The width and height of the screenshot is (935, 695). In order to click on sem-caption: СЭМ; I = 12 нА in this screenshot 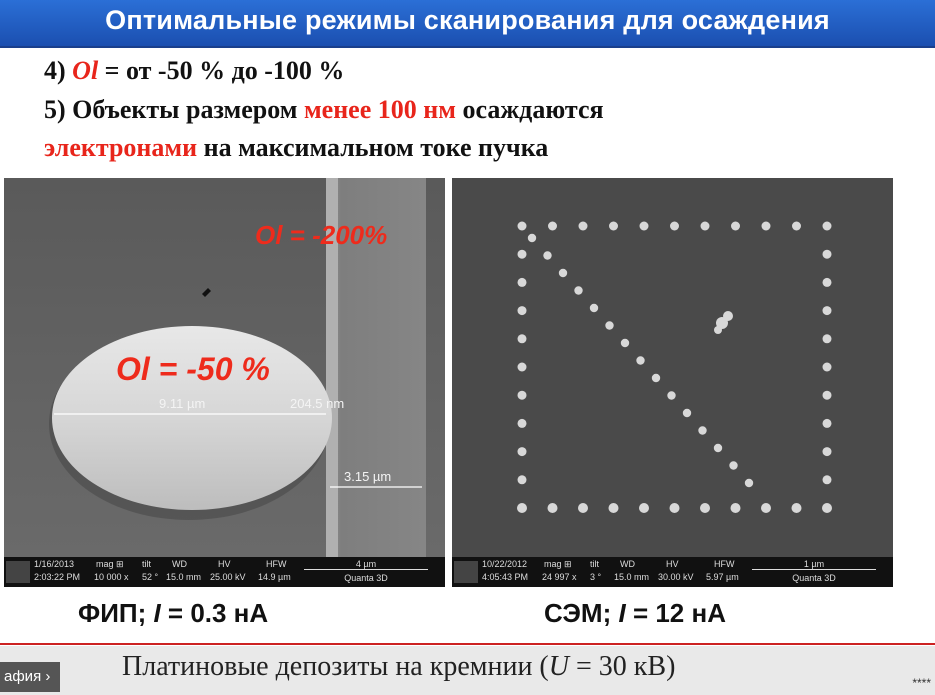, I will do `click(635, 613)`.